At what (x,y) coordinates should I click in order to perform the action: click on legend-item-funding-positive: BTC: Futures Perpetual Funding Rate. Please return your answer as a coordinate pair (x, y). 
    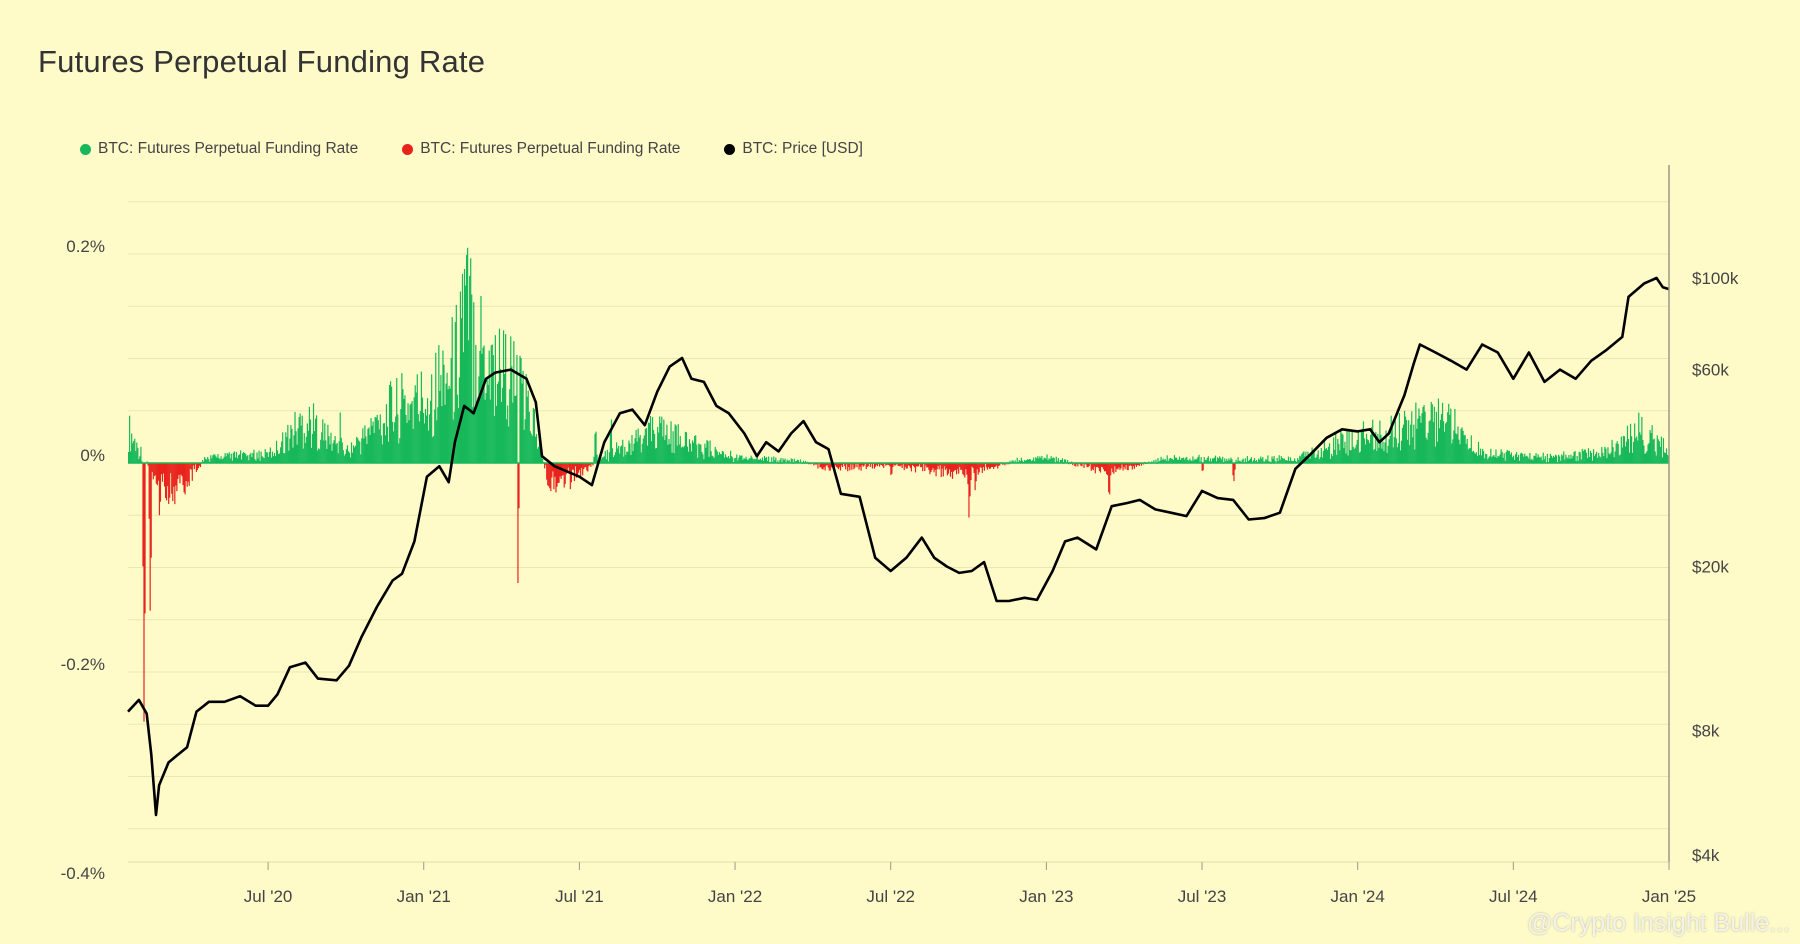
    Looking at the image, I should click on (219, 149).